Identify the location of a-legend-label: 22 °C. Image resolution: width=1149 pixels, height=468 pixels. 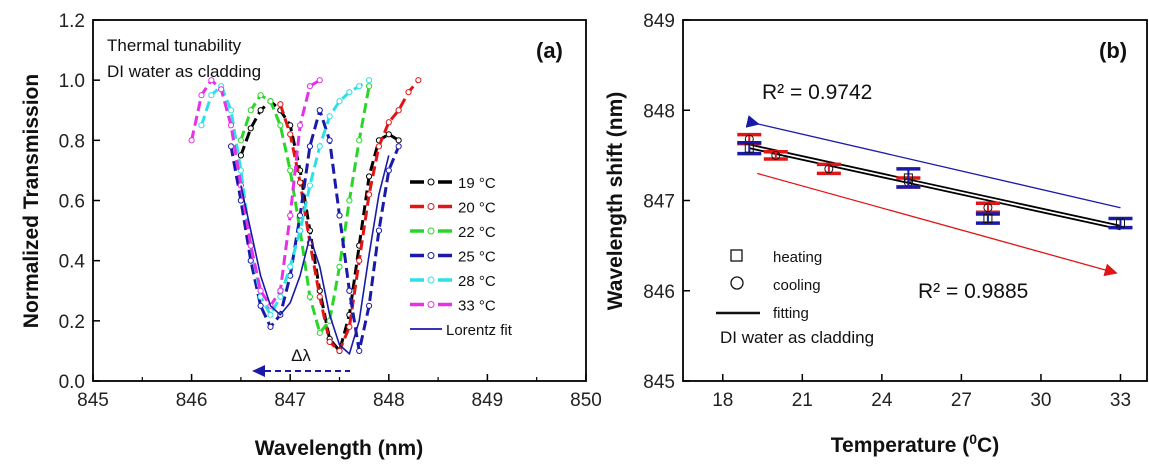
(477, 232).